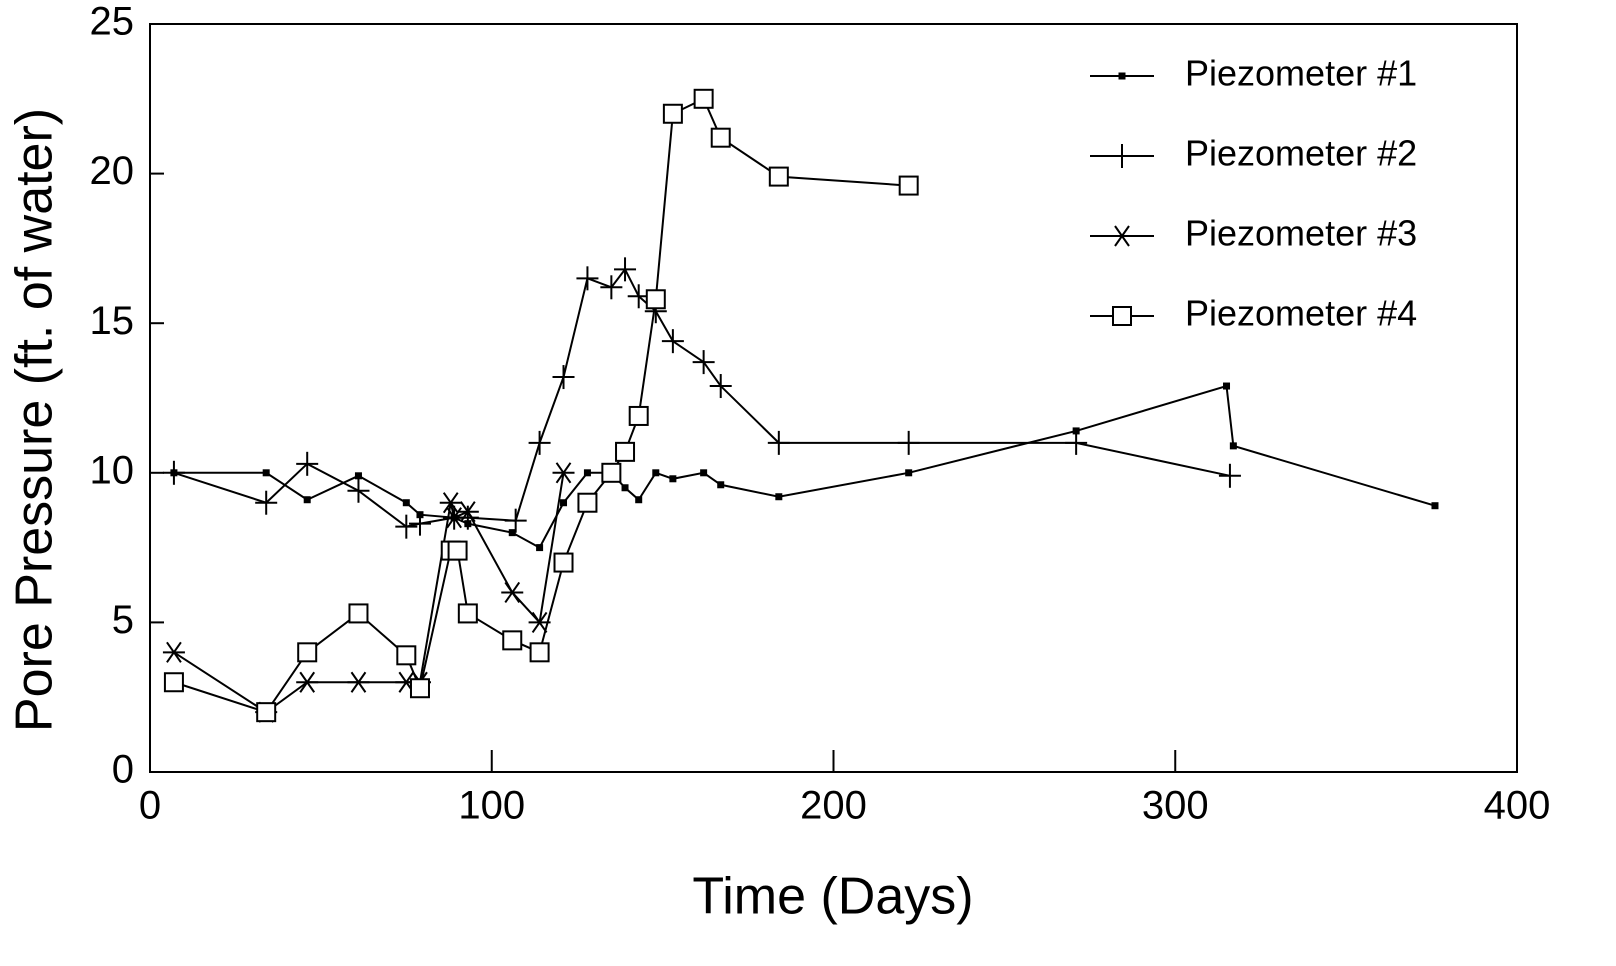 This screenshot has height=966, width=1616. I want to click on y-tick-label: 5, so click(123, 620).